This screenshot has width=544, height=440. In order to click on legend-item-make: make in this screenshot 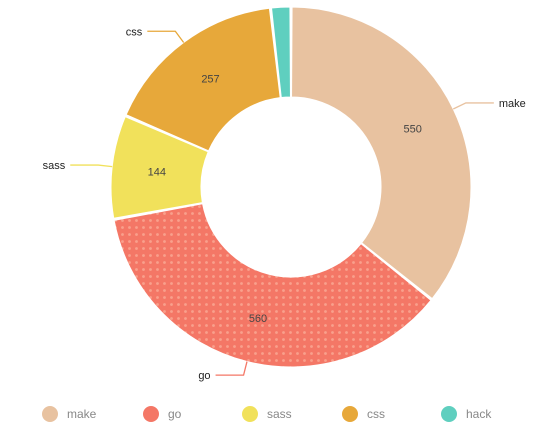, I will do `click(69, 414)`.